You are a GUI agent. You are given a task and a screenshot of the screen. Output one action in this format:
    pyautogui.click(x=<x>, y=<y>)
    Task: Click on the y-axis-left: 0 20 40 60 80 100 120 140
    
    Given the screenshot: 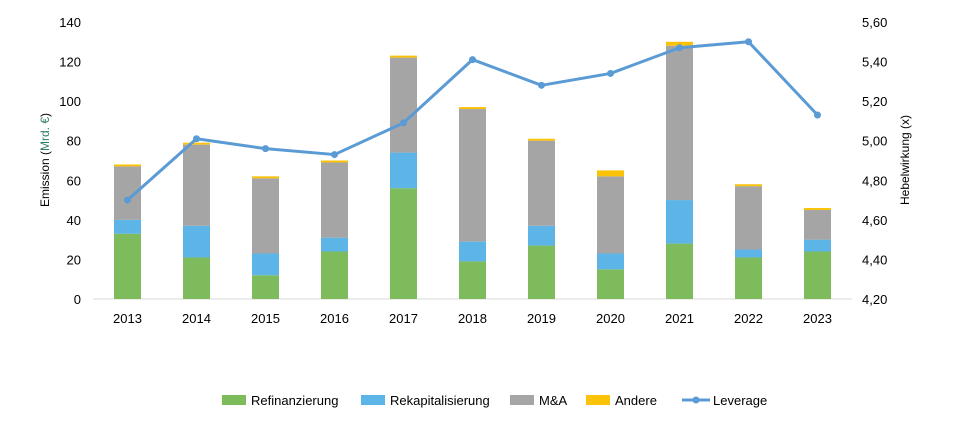 What is the action you would take?
    pyautogui.click(x=70, y=161)
    